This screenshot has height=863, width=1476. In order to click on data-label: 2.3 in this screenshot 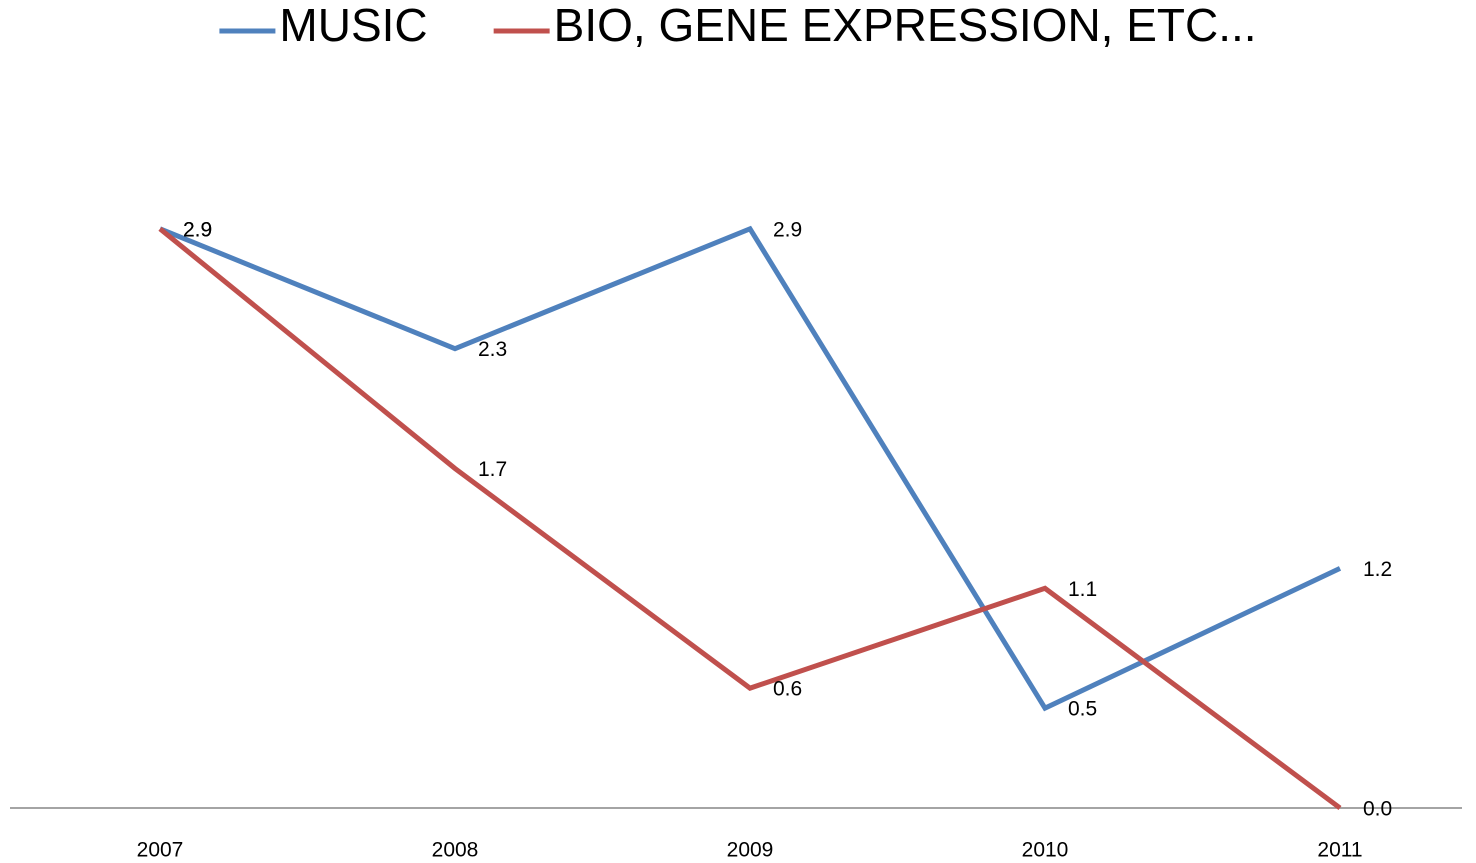, I will do `click(492, 349)`.